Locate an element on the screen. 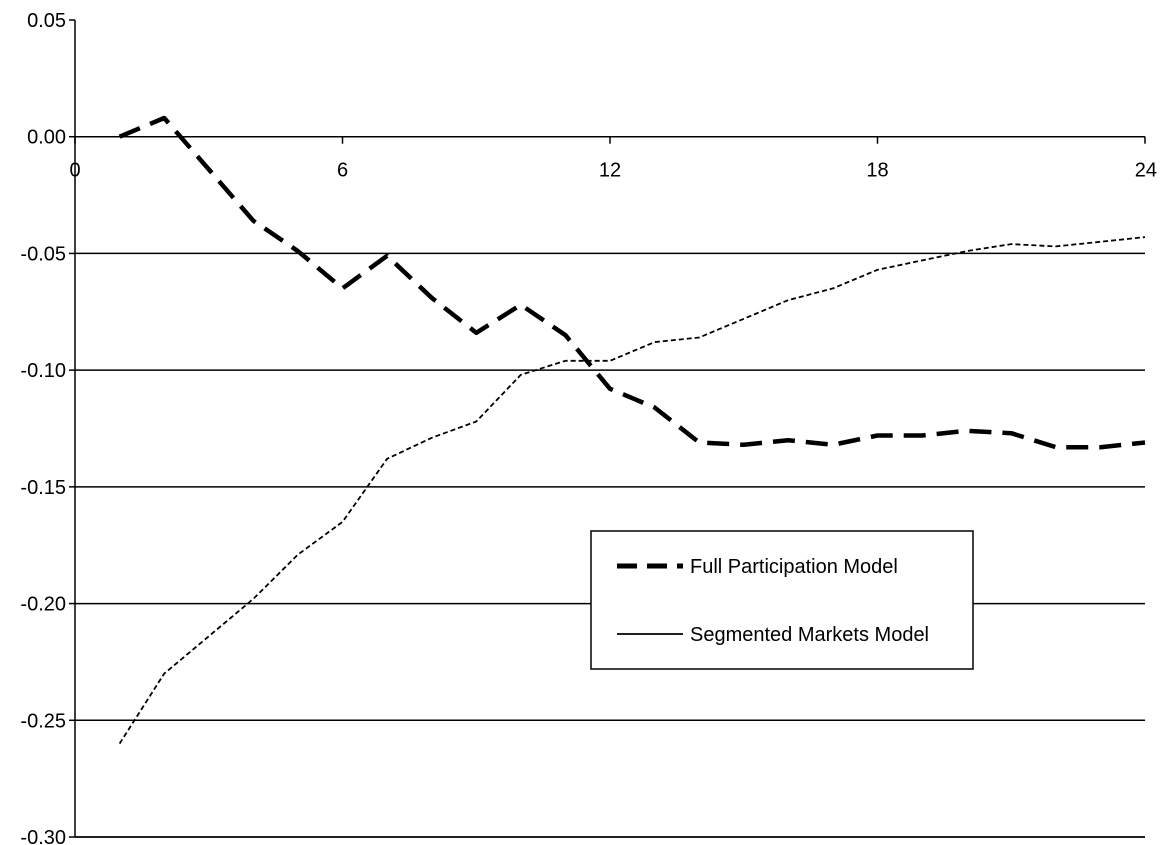  y-tick-label: -0.15 is located at coordinates (43, 488).